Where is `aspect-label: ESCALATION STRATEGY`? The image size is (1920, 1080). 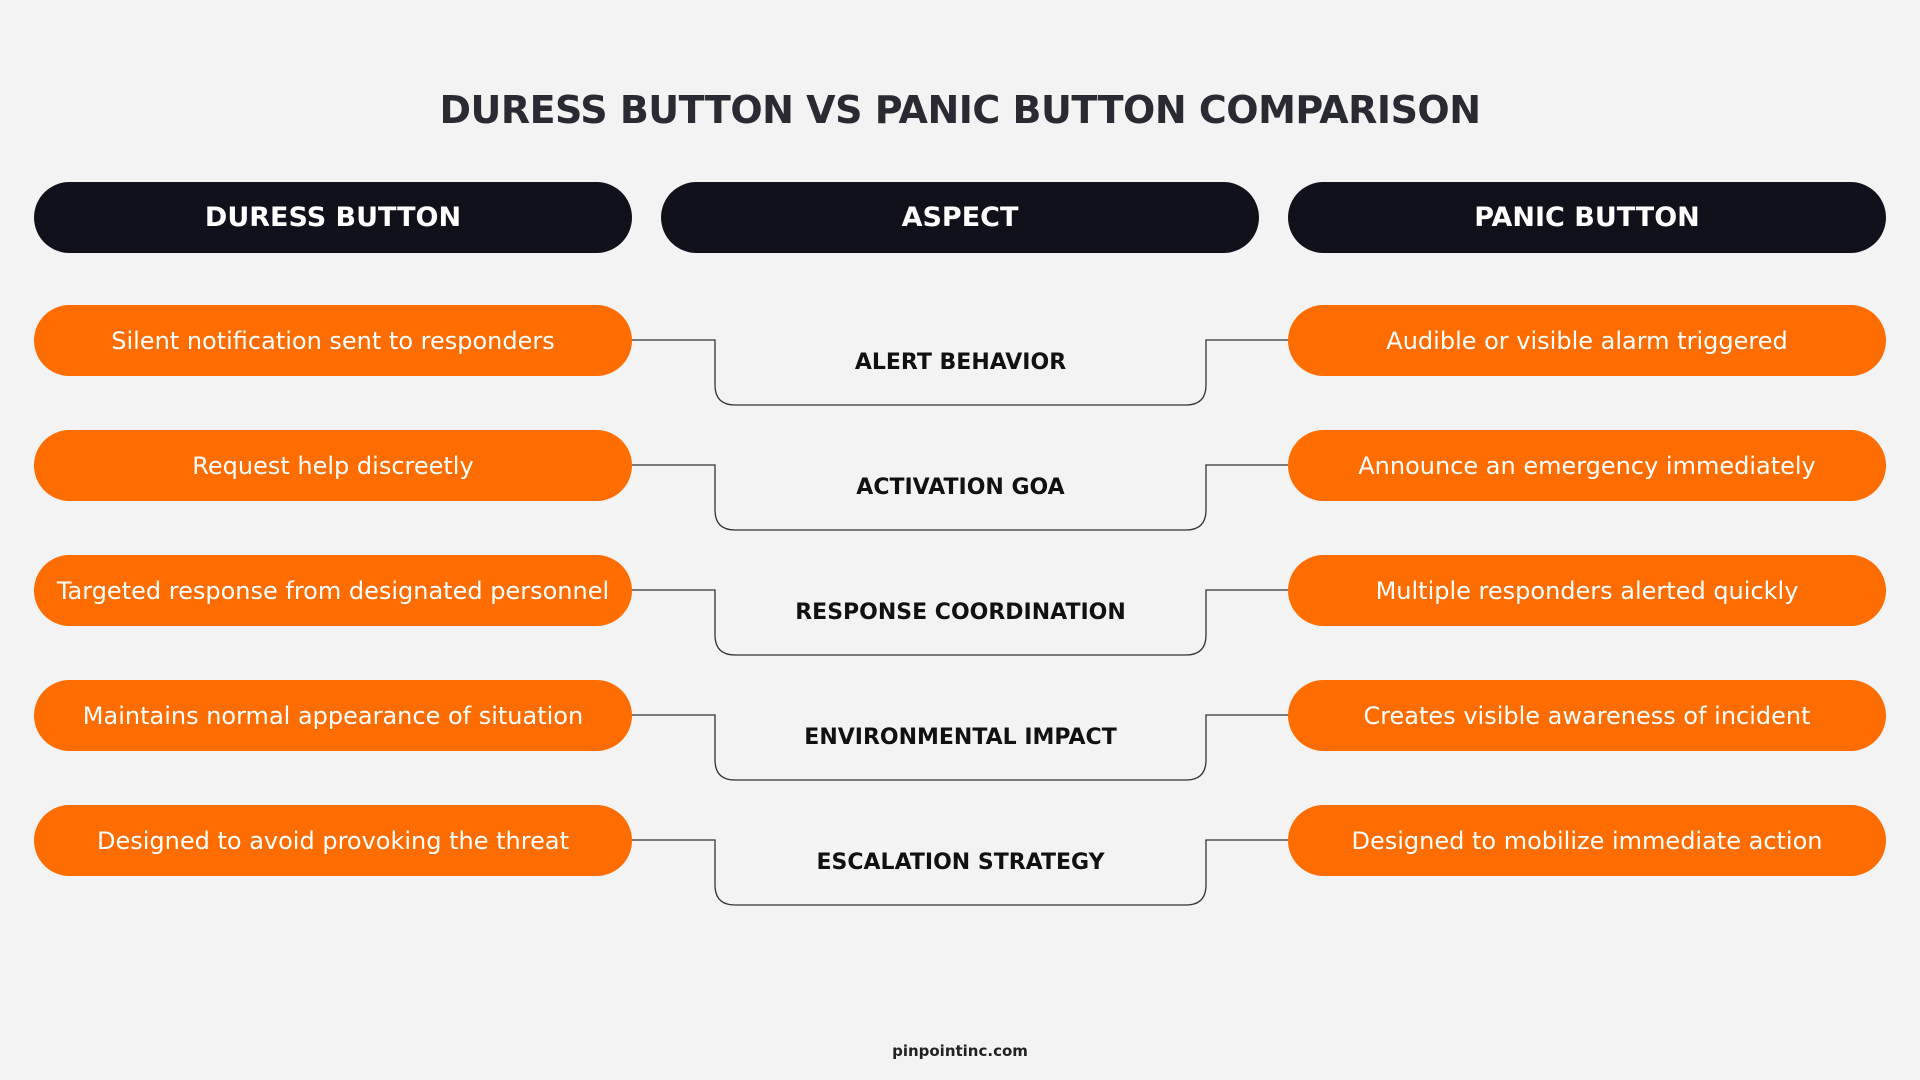 aspect-label: ESCALATION STRATEGY is located at coordinates (960, 862).